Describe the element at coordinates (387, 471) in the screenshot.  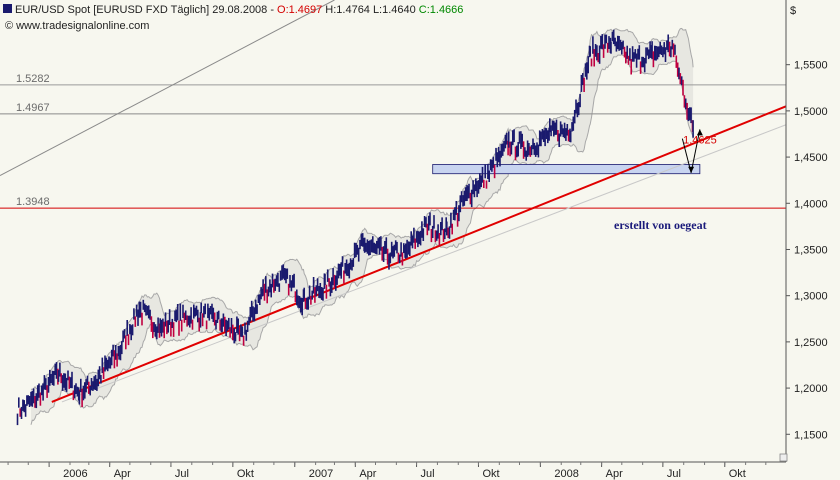
I see `x-axis: 2006 Apr Jul Okt 2007 Apr Jul Okt 2008 Apr Jul Okt` at that location.